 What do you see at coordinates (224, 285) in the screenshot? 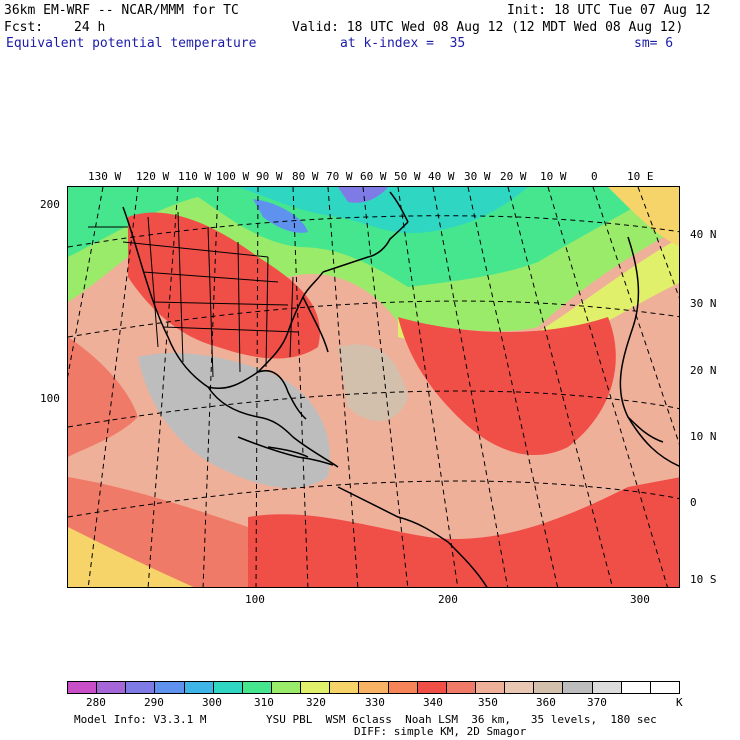
I see `red-region-us` at bounding box center [224, 285].